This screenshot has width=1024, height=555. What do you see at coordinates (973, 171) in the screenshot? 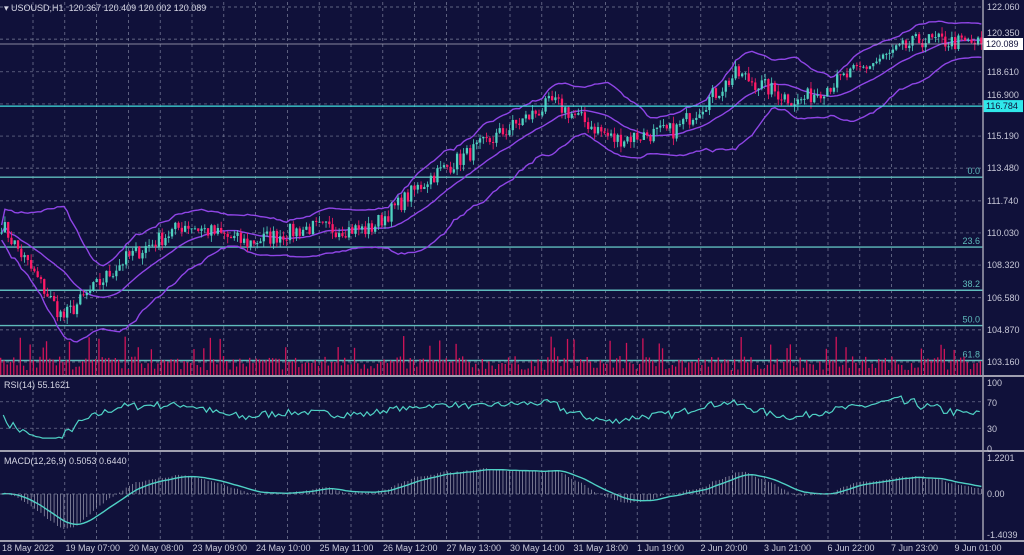
I see `fibonacci-level-label: 0.0` at bounding box center [973, 171].